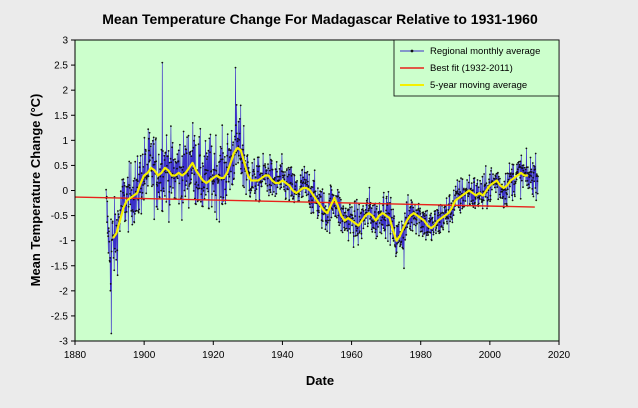  What do you see at coordinates (478, 85) in the screenshot?
I see `legend-label-5-year-moving-average: 5-year moving average` at bounding box center [478, 85].